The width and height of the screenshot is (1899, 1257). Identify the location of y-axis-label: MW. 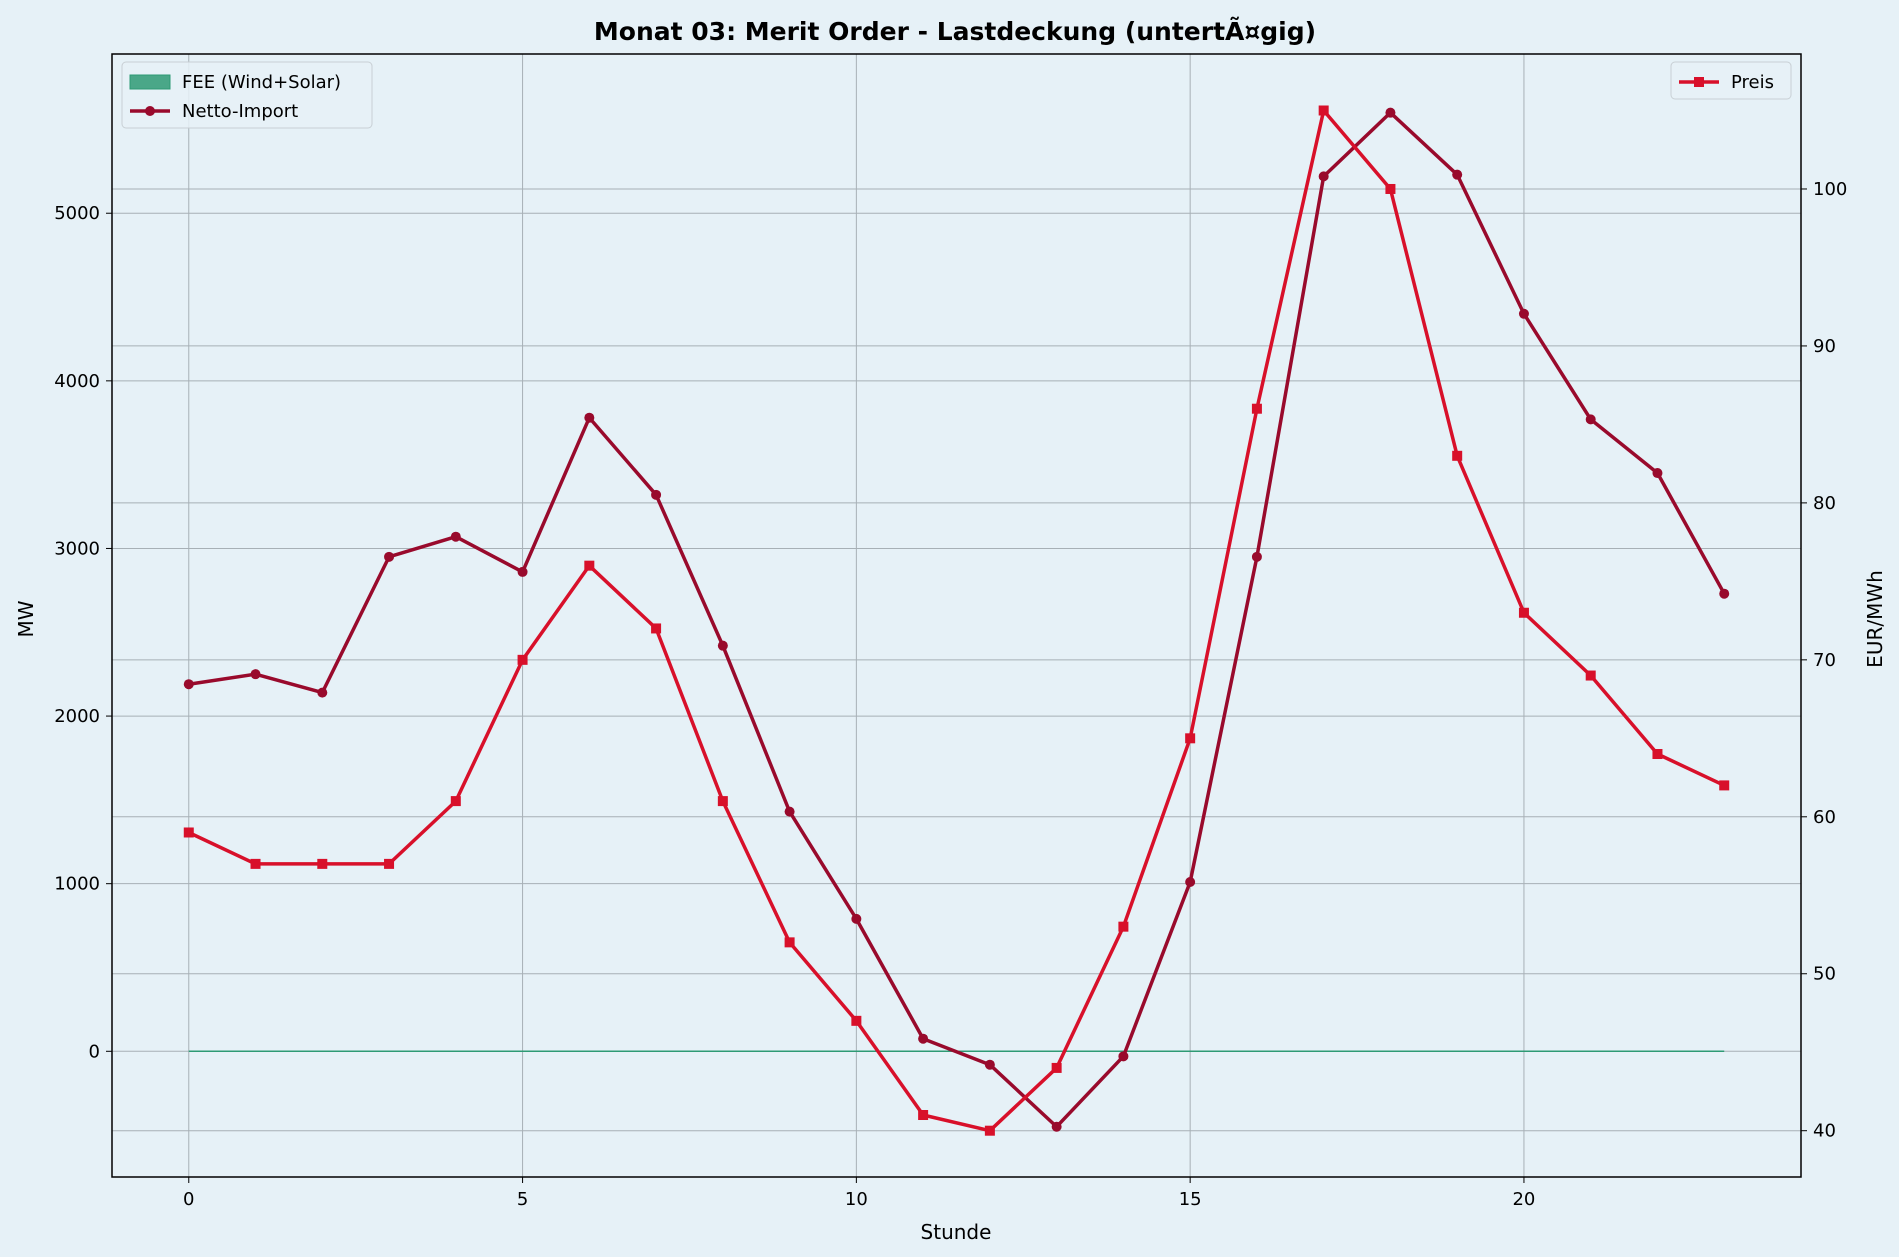
(26, 618).